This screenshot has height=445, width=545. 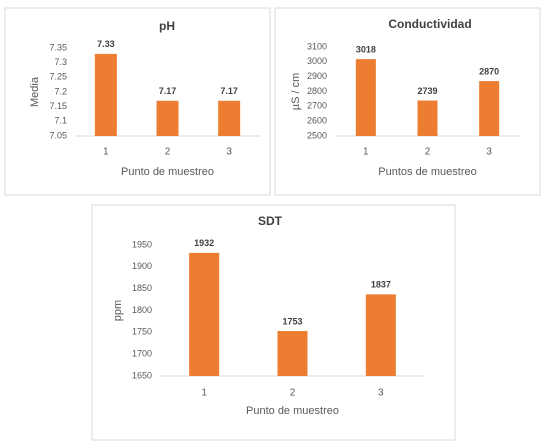 I want to click on y-tick-label: 7.2, so click(x=60, y=91).